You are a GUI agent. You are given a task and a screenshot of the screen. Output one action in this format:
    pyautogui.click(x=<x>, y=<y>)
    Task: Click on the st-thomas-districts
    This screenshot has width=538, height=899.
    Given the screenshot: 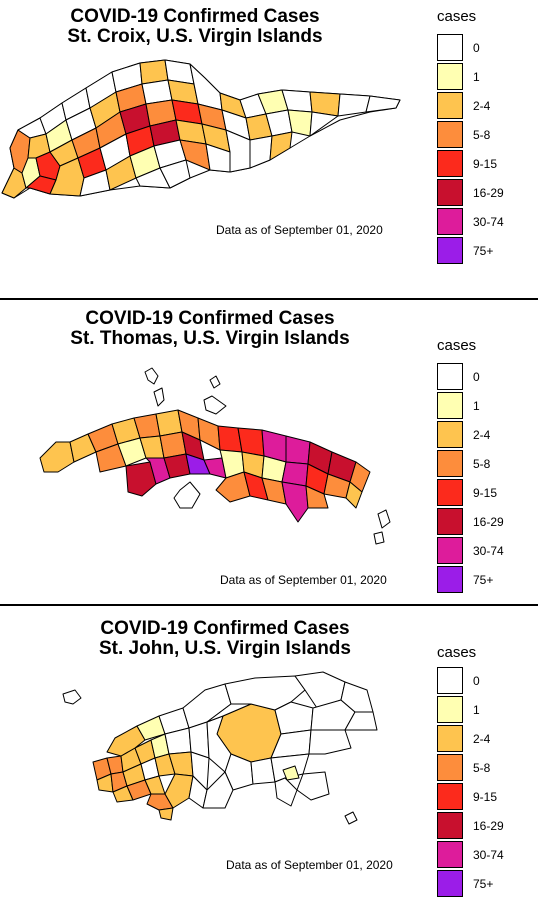 What is the action you would take?
    pyautogui.click(x=215, y=456)
    